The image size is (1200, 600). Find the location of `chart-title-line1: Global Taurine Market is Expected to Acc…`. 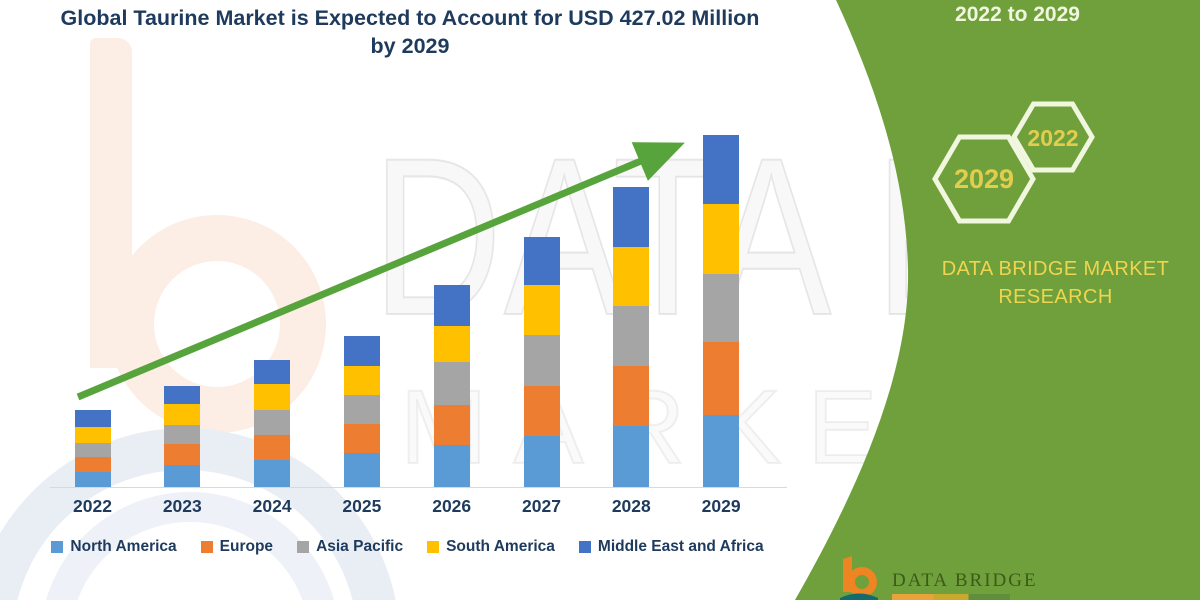

chart-title-line1: Global Taurine Market is Expected to Acc… is located at coordinates (410, 18).